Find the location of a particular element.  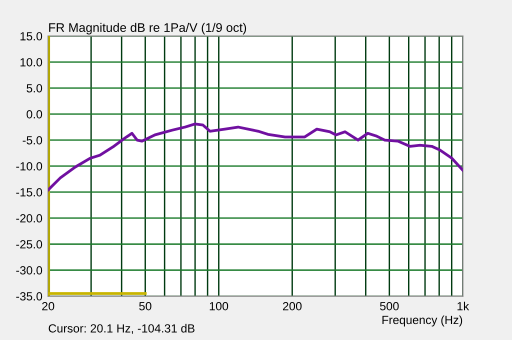

y-tick-label: -20.0 is located at coordinates (29, 218).